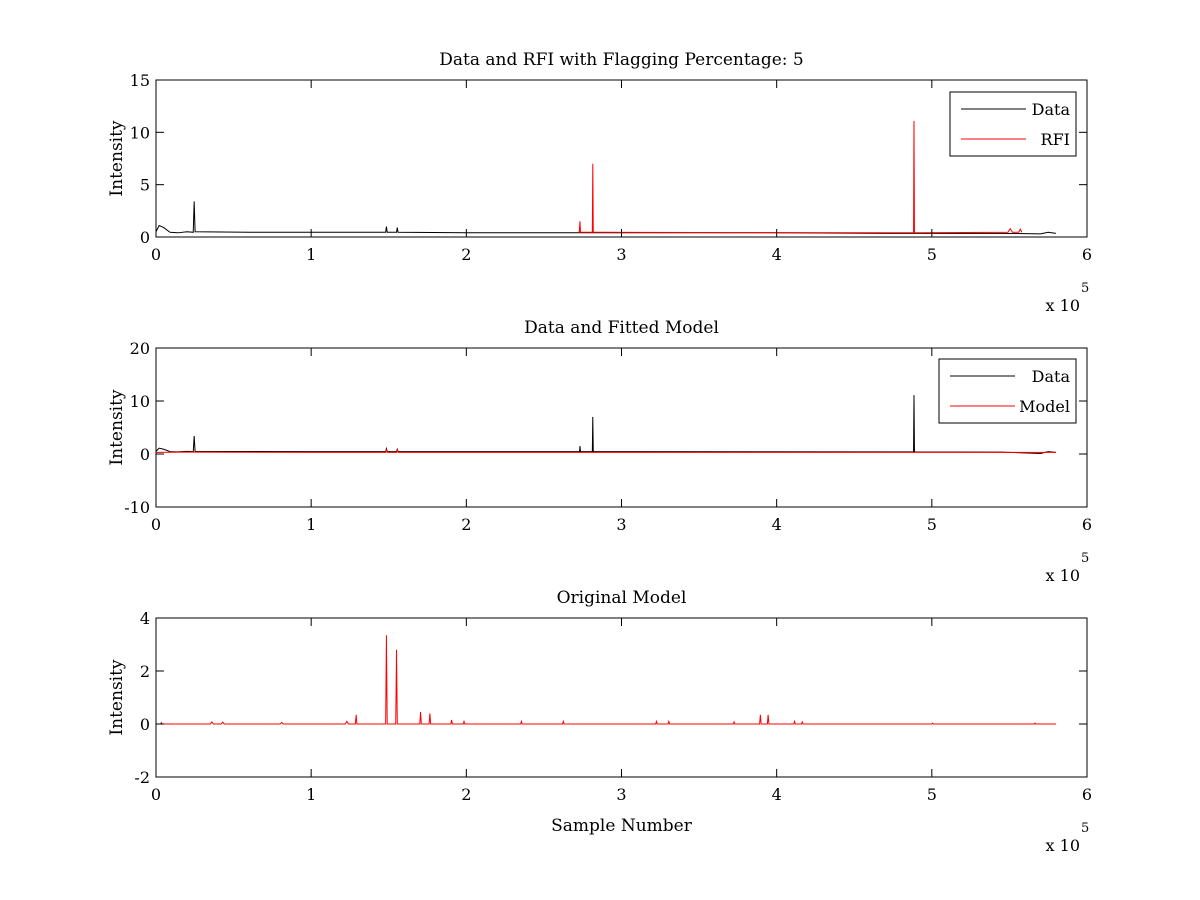 The width and height of the screenshot is (1200, 900). I want to click on chart-2-x-multiplier-base: x 10, so click(1063, 575).